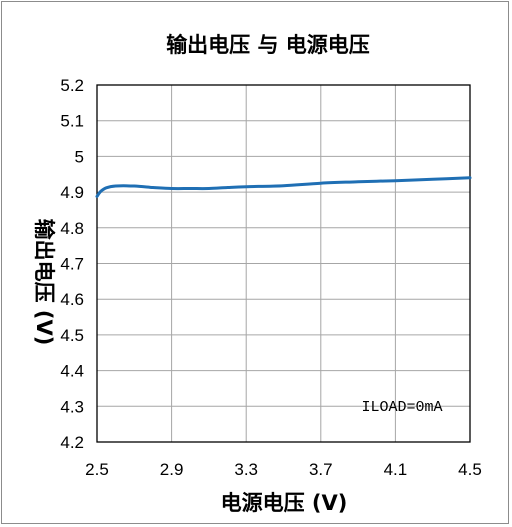 This screenshot has width=512, height=527. What do you see at coordinates (72, 335) in the screenshot?
I see `y-tick-label: 4.5` at bounding box center [72, 335].